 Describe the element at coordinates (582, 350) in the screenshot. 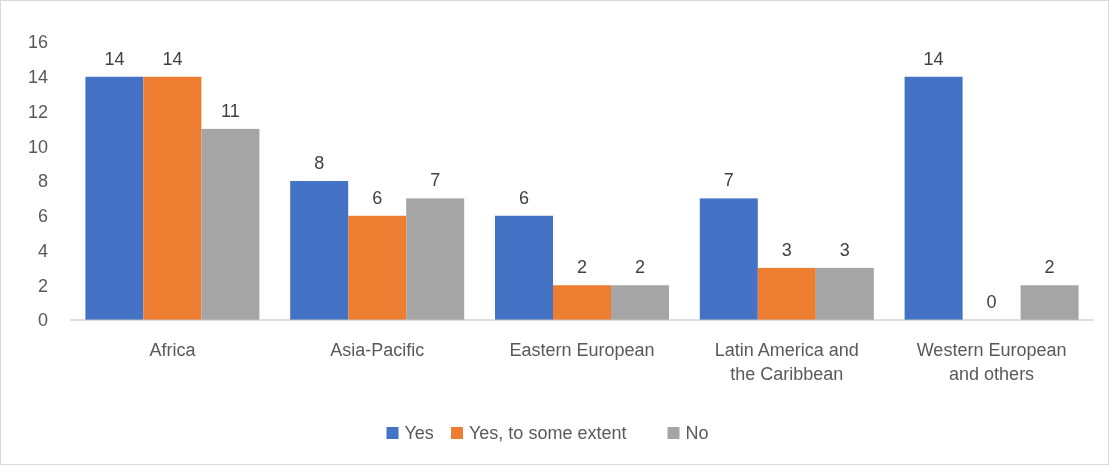

I see `x-tick-label: Eastern European` at that location.